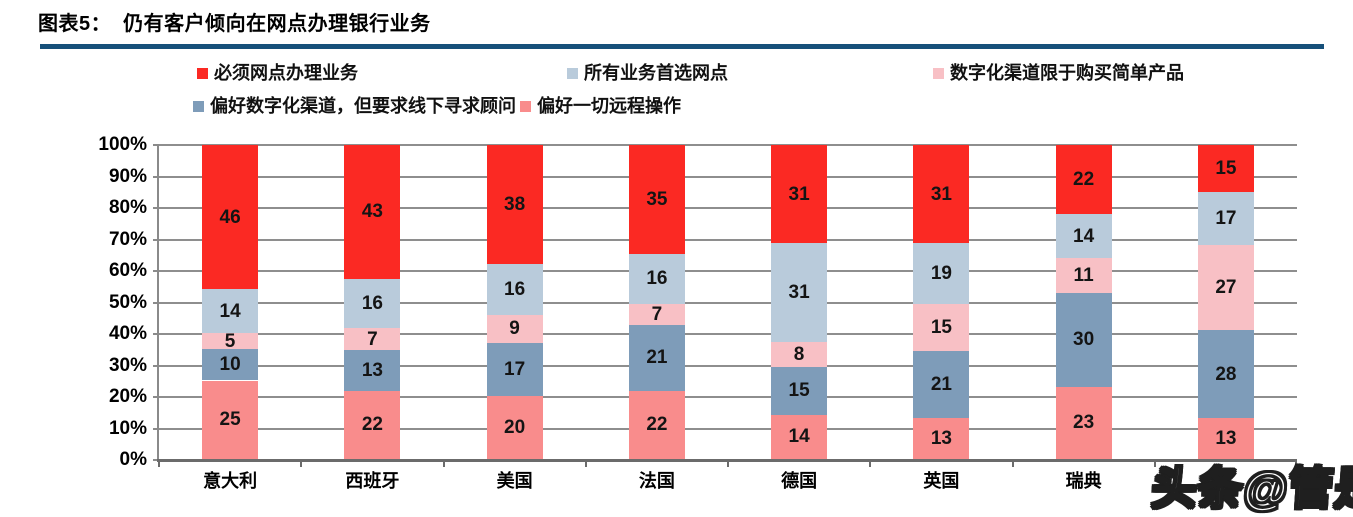  I want to click on bar-value-label: 15, so click(941, 327).